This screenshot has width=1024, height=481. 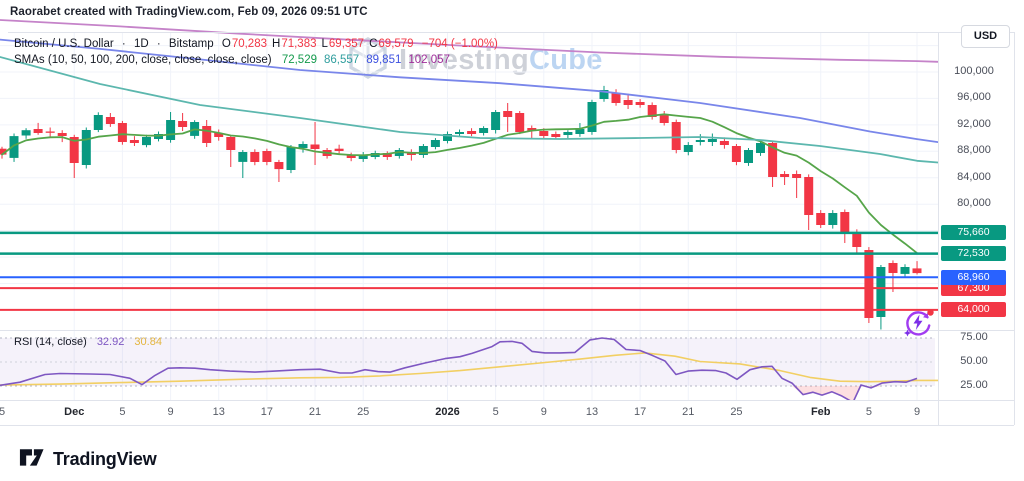 What do you see at coordinates (384, 60) in the screenshot?
I see `sma-value: 89,851` at bounding box center [384, 60].